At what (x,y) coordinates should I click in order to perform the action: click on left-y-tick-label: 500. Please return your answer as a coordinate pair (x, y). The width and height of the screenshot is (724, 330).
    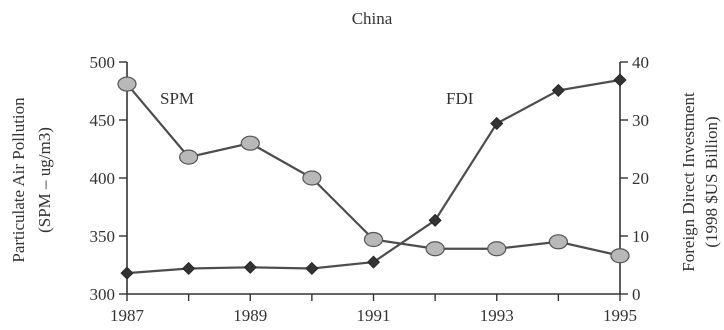
    Looking at the image, I should click on (103, 62).